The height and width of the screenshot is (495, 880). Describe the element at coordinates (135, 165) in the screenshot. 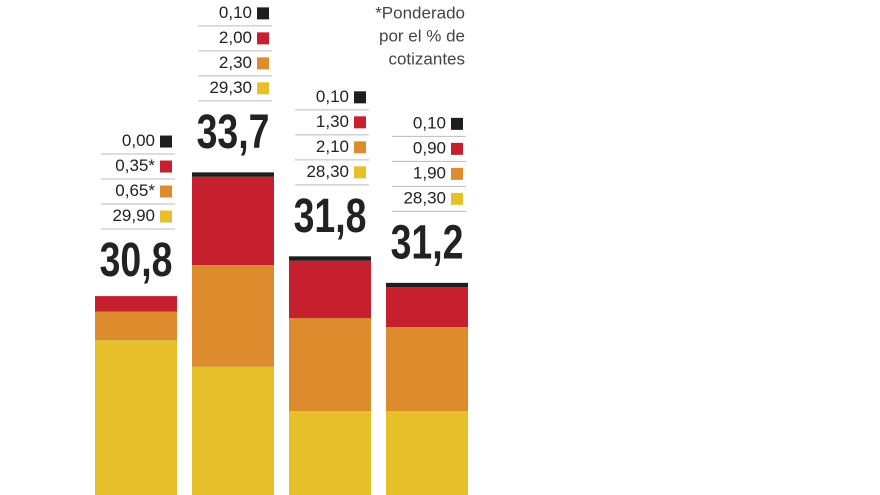

I see `segment-label: 0,35*` at that location.